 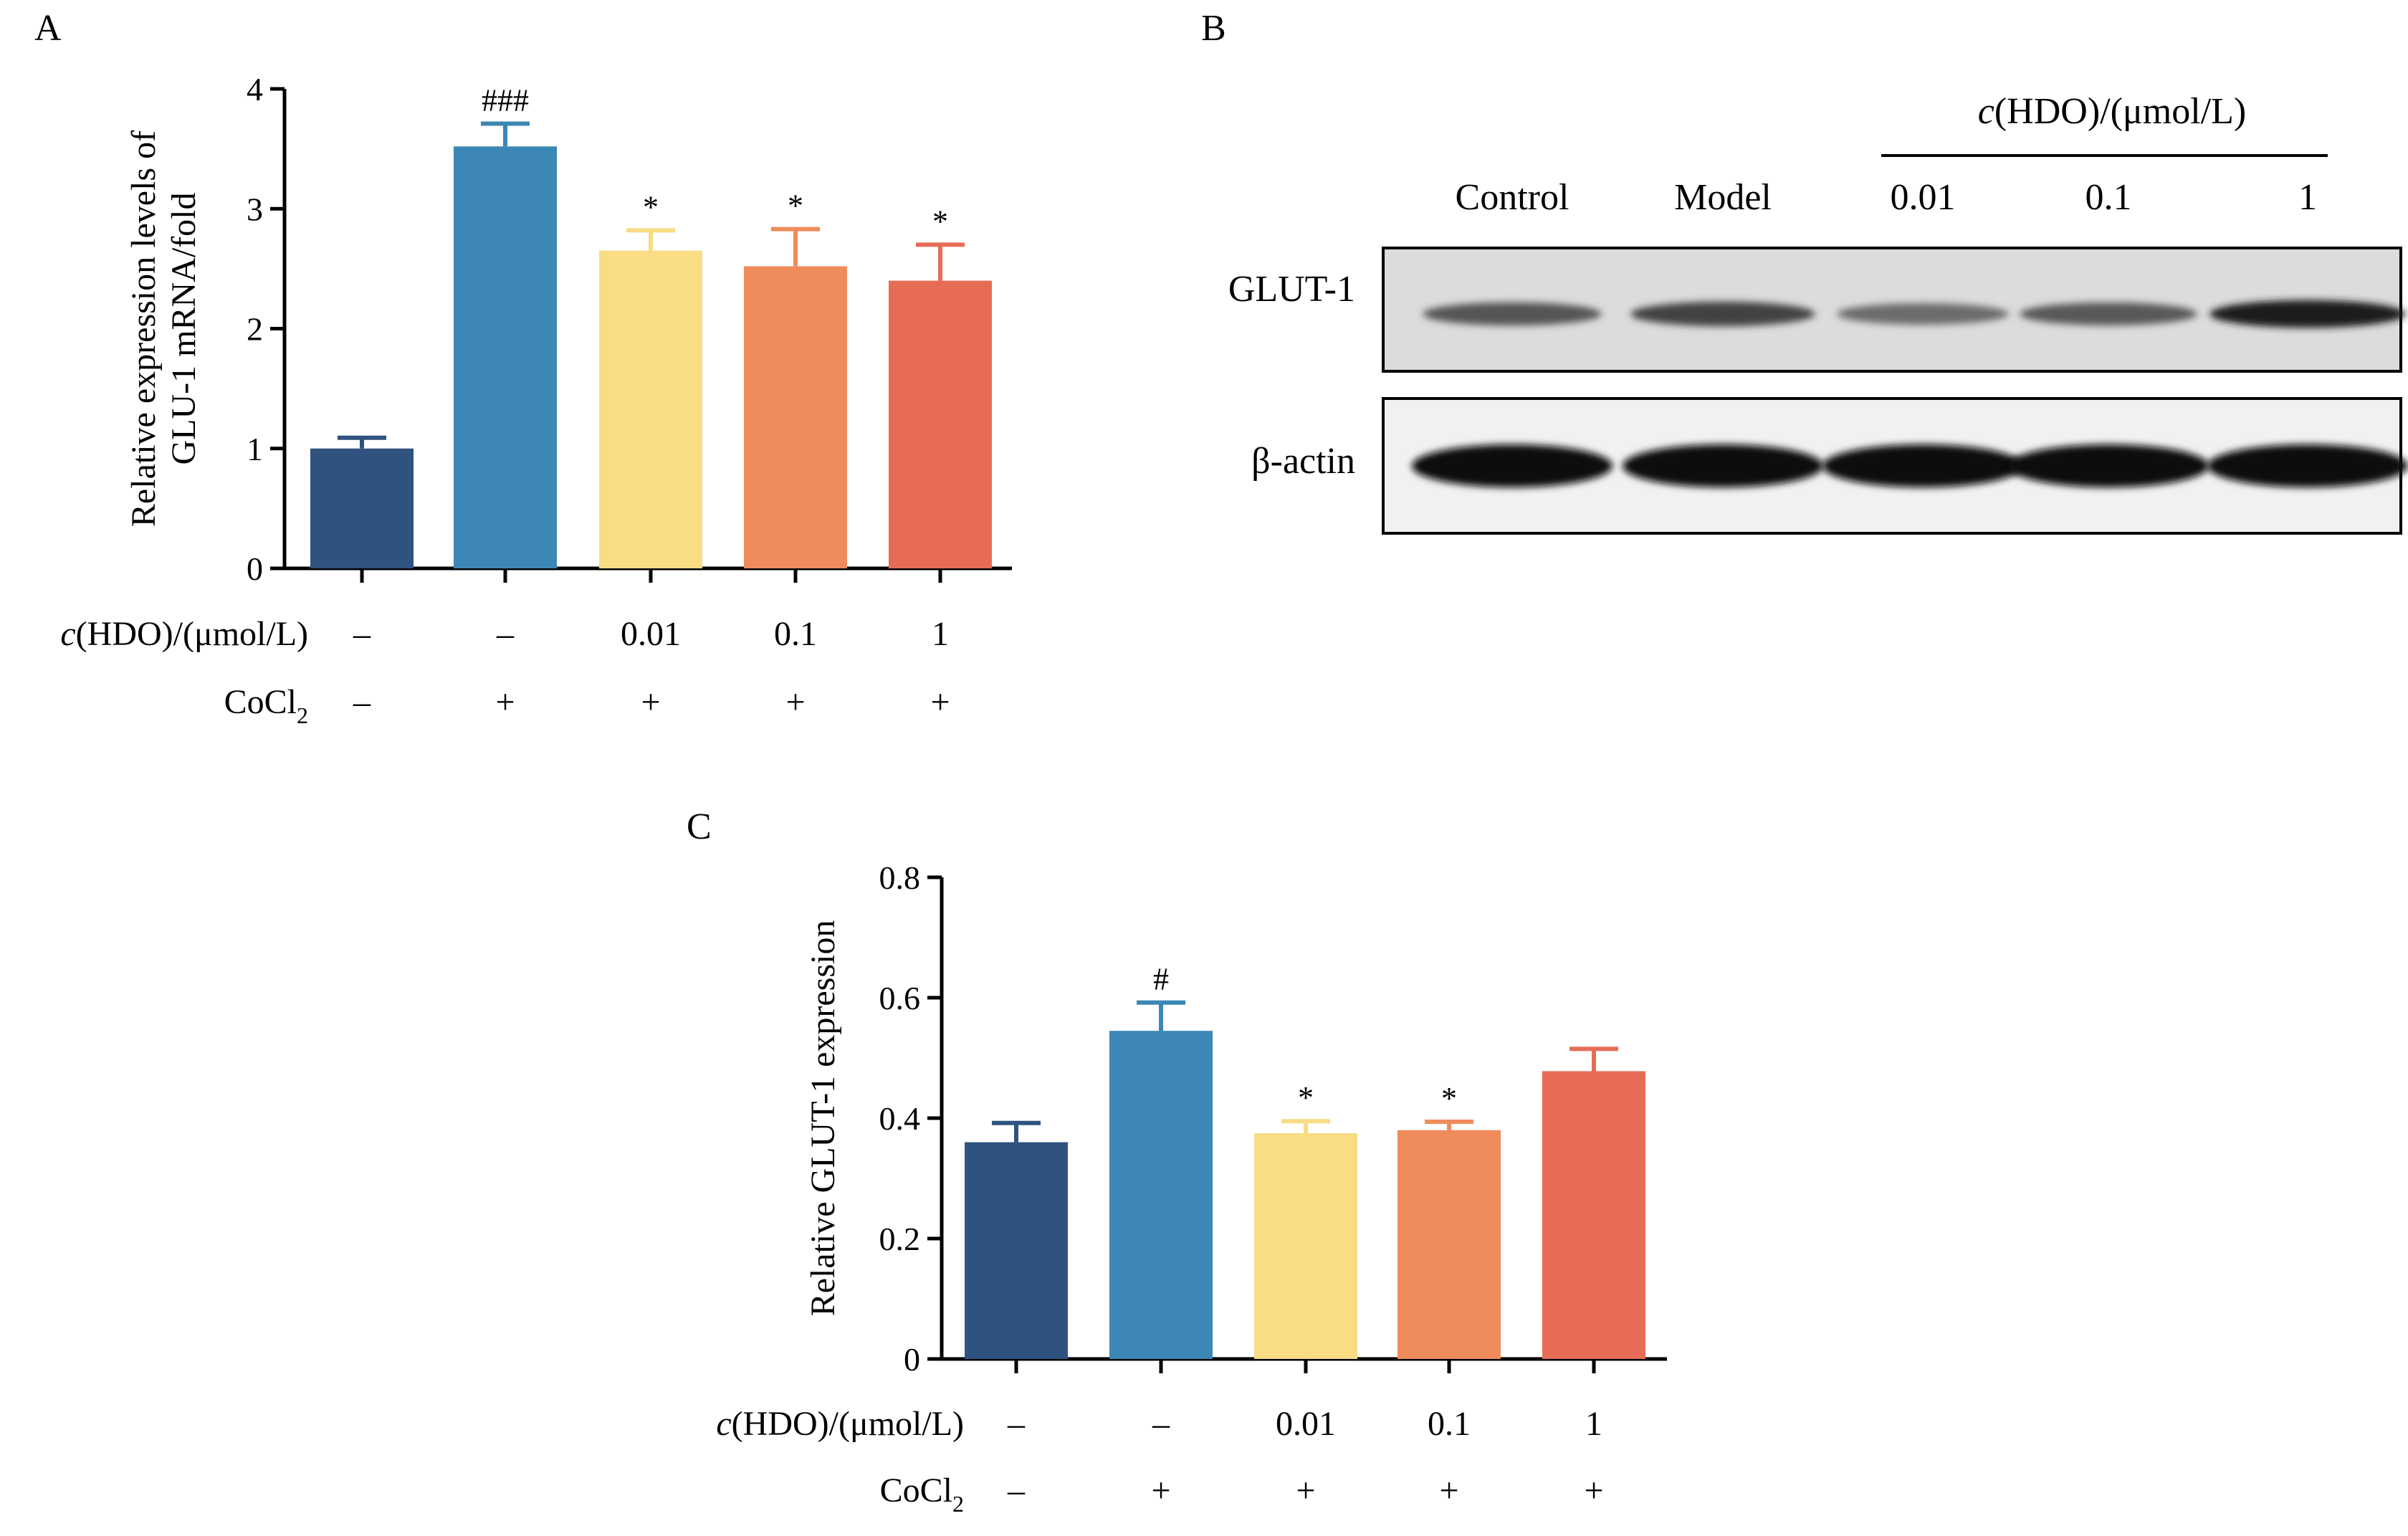 I want to click on chart-a-significance-label: ###, so click(x=506, y=100).